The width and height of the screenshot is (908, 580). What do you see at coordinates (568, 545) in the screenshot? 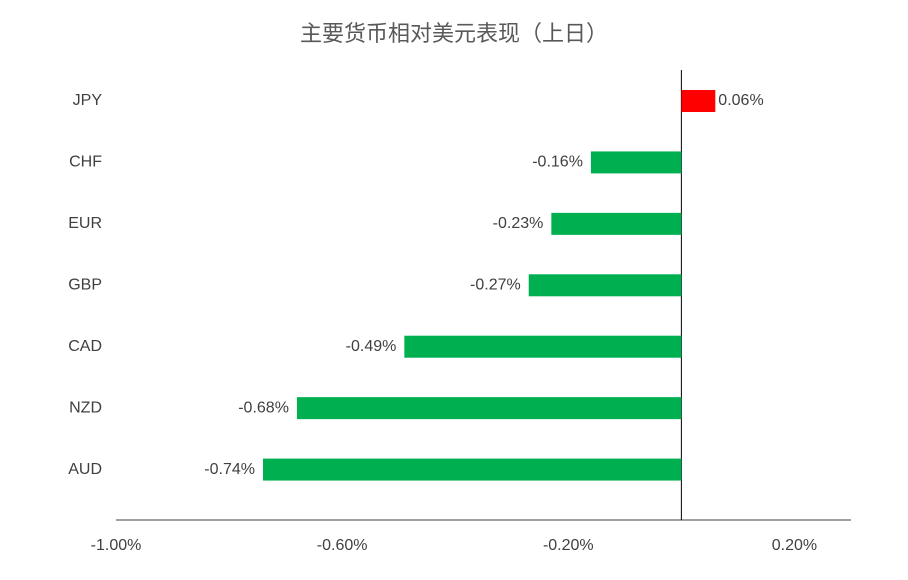
I see `x-tick-label: -0.20%` at bounding box center [568, 545].